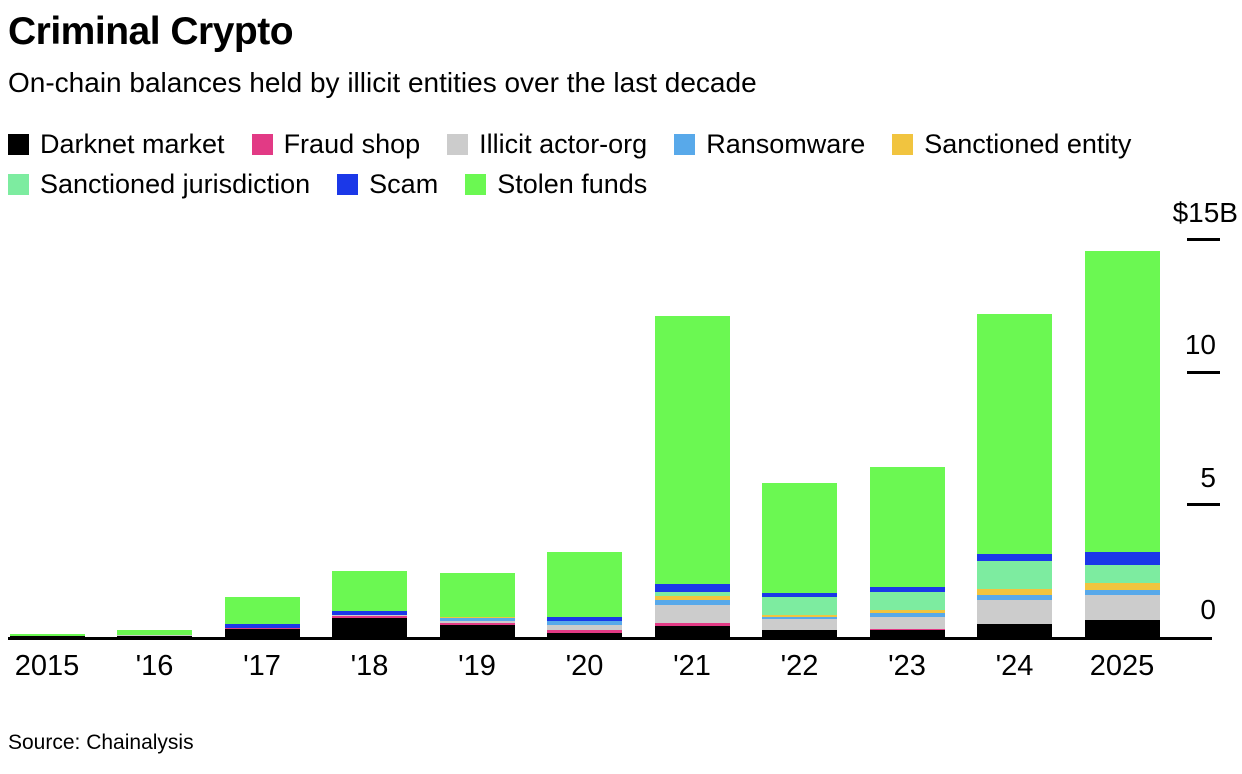 This screenshot has width=1242, height=774. What do you see at coordinates (1200, 344) in the screenshot?
I see `y-axis-label-10: 10` at bounding box center [1200, 344].